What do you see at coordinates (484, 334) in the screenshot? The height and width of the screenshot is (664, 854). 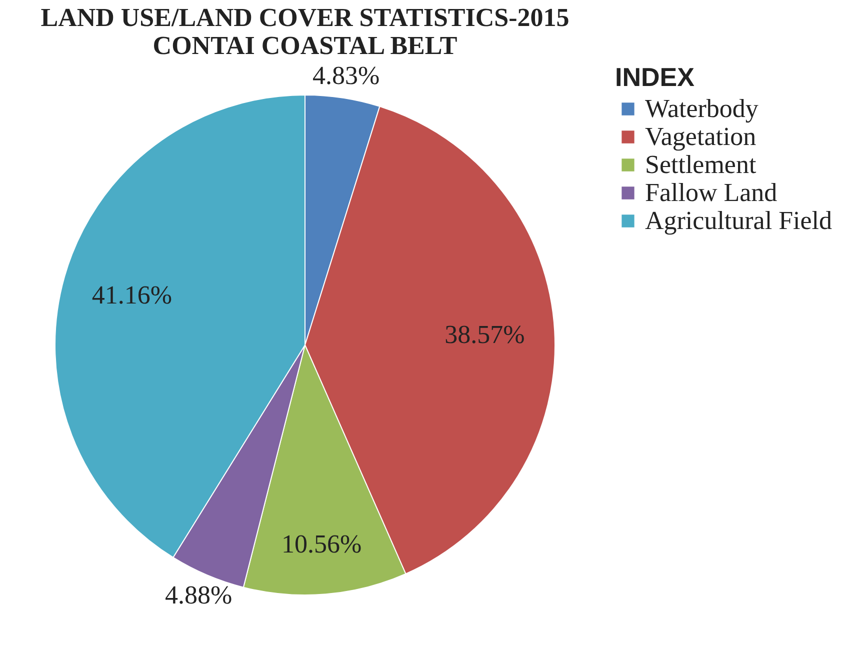 I see `data-label: 38.57%` at bounding box center [484, 334].